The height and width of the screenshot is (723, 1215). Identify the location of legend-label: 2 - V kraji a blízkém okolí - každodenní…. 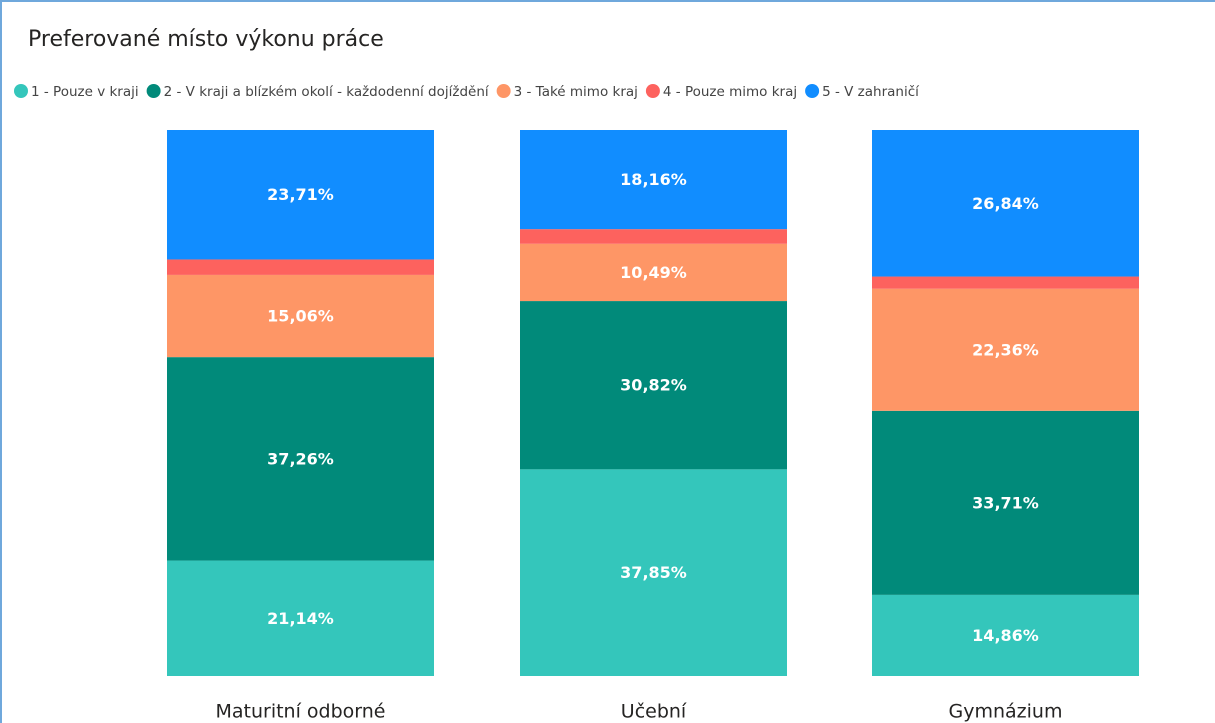
(327, 92).